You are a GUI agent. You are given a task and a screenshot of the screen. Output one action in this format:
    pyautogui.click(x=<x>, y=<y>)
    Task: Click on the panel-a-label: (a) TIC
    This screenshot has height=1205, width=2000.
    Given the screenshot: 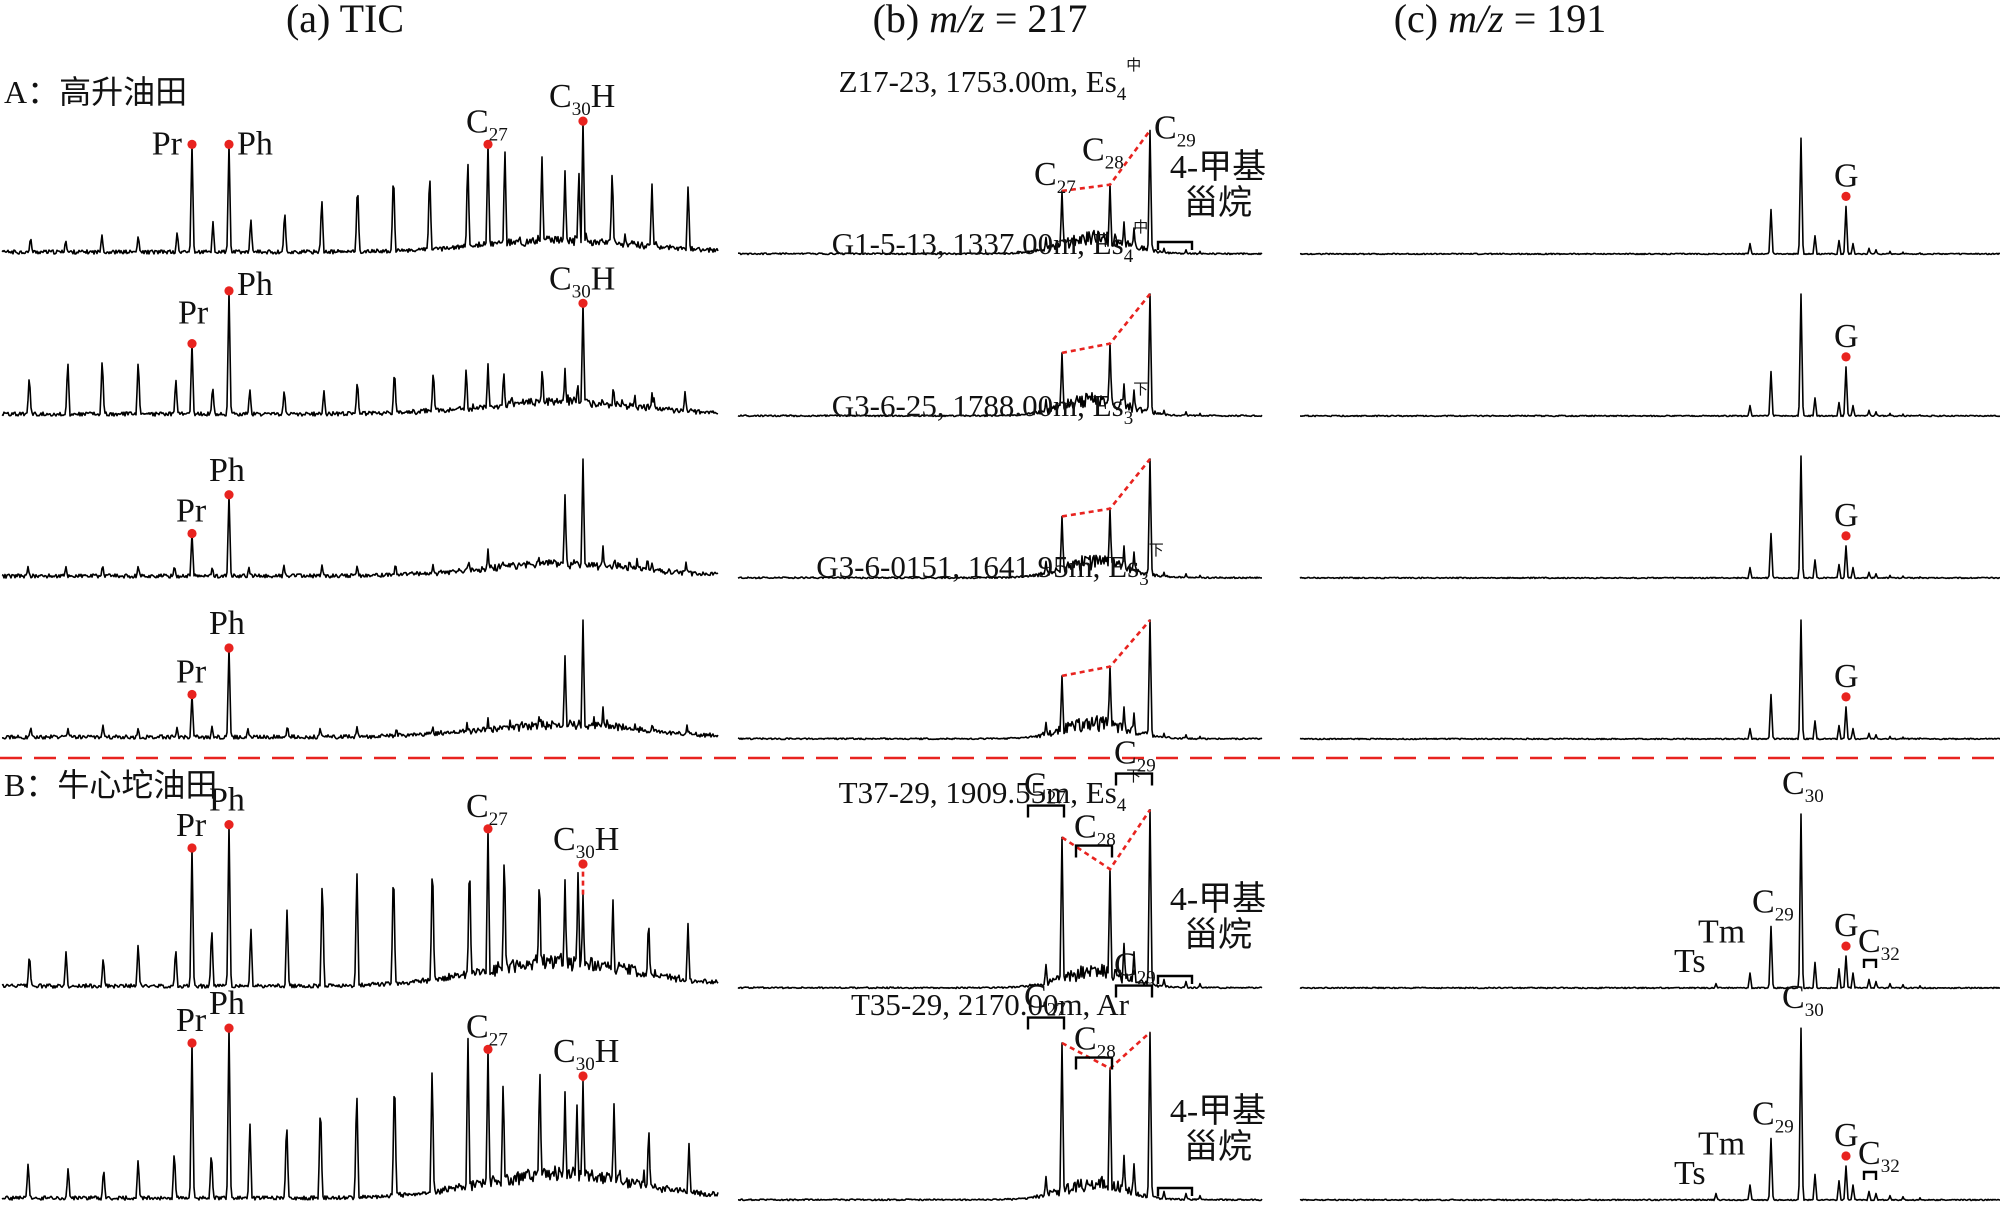 What is the action you would take?
    pyautogui.click(x=345, y=20)
    